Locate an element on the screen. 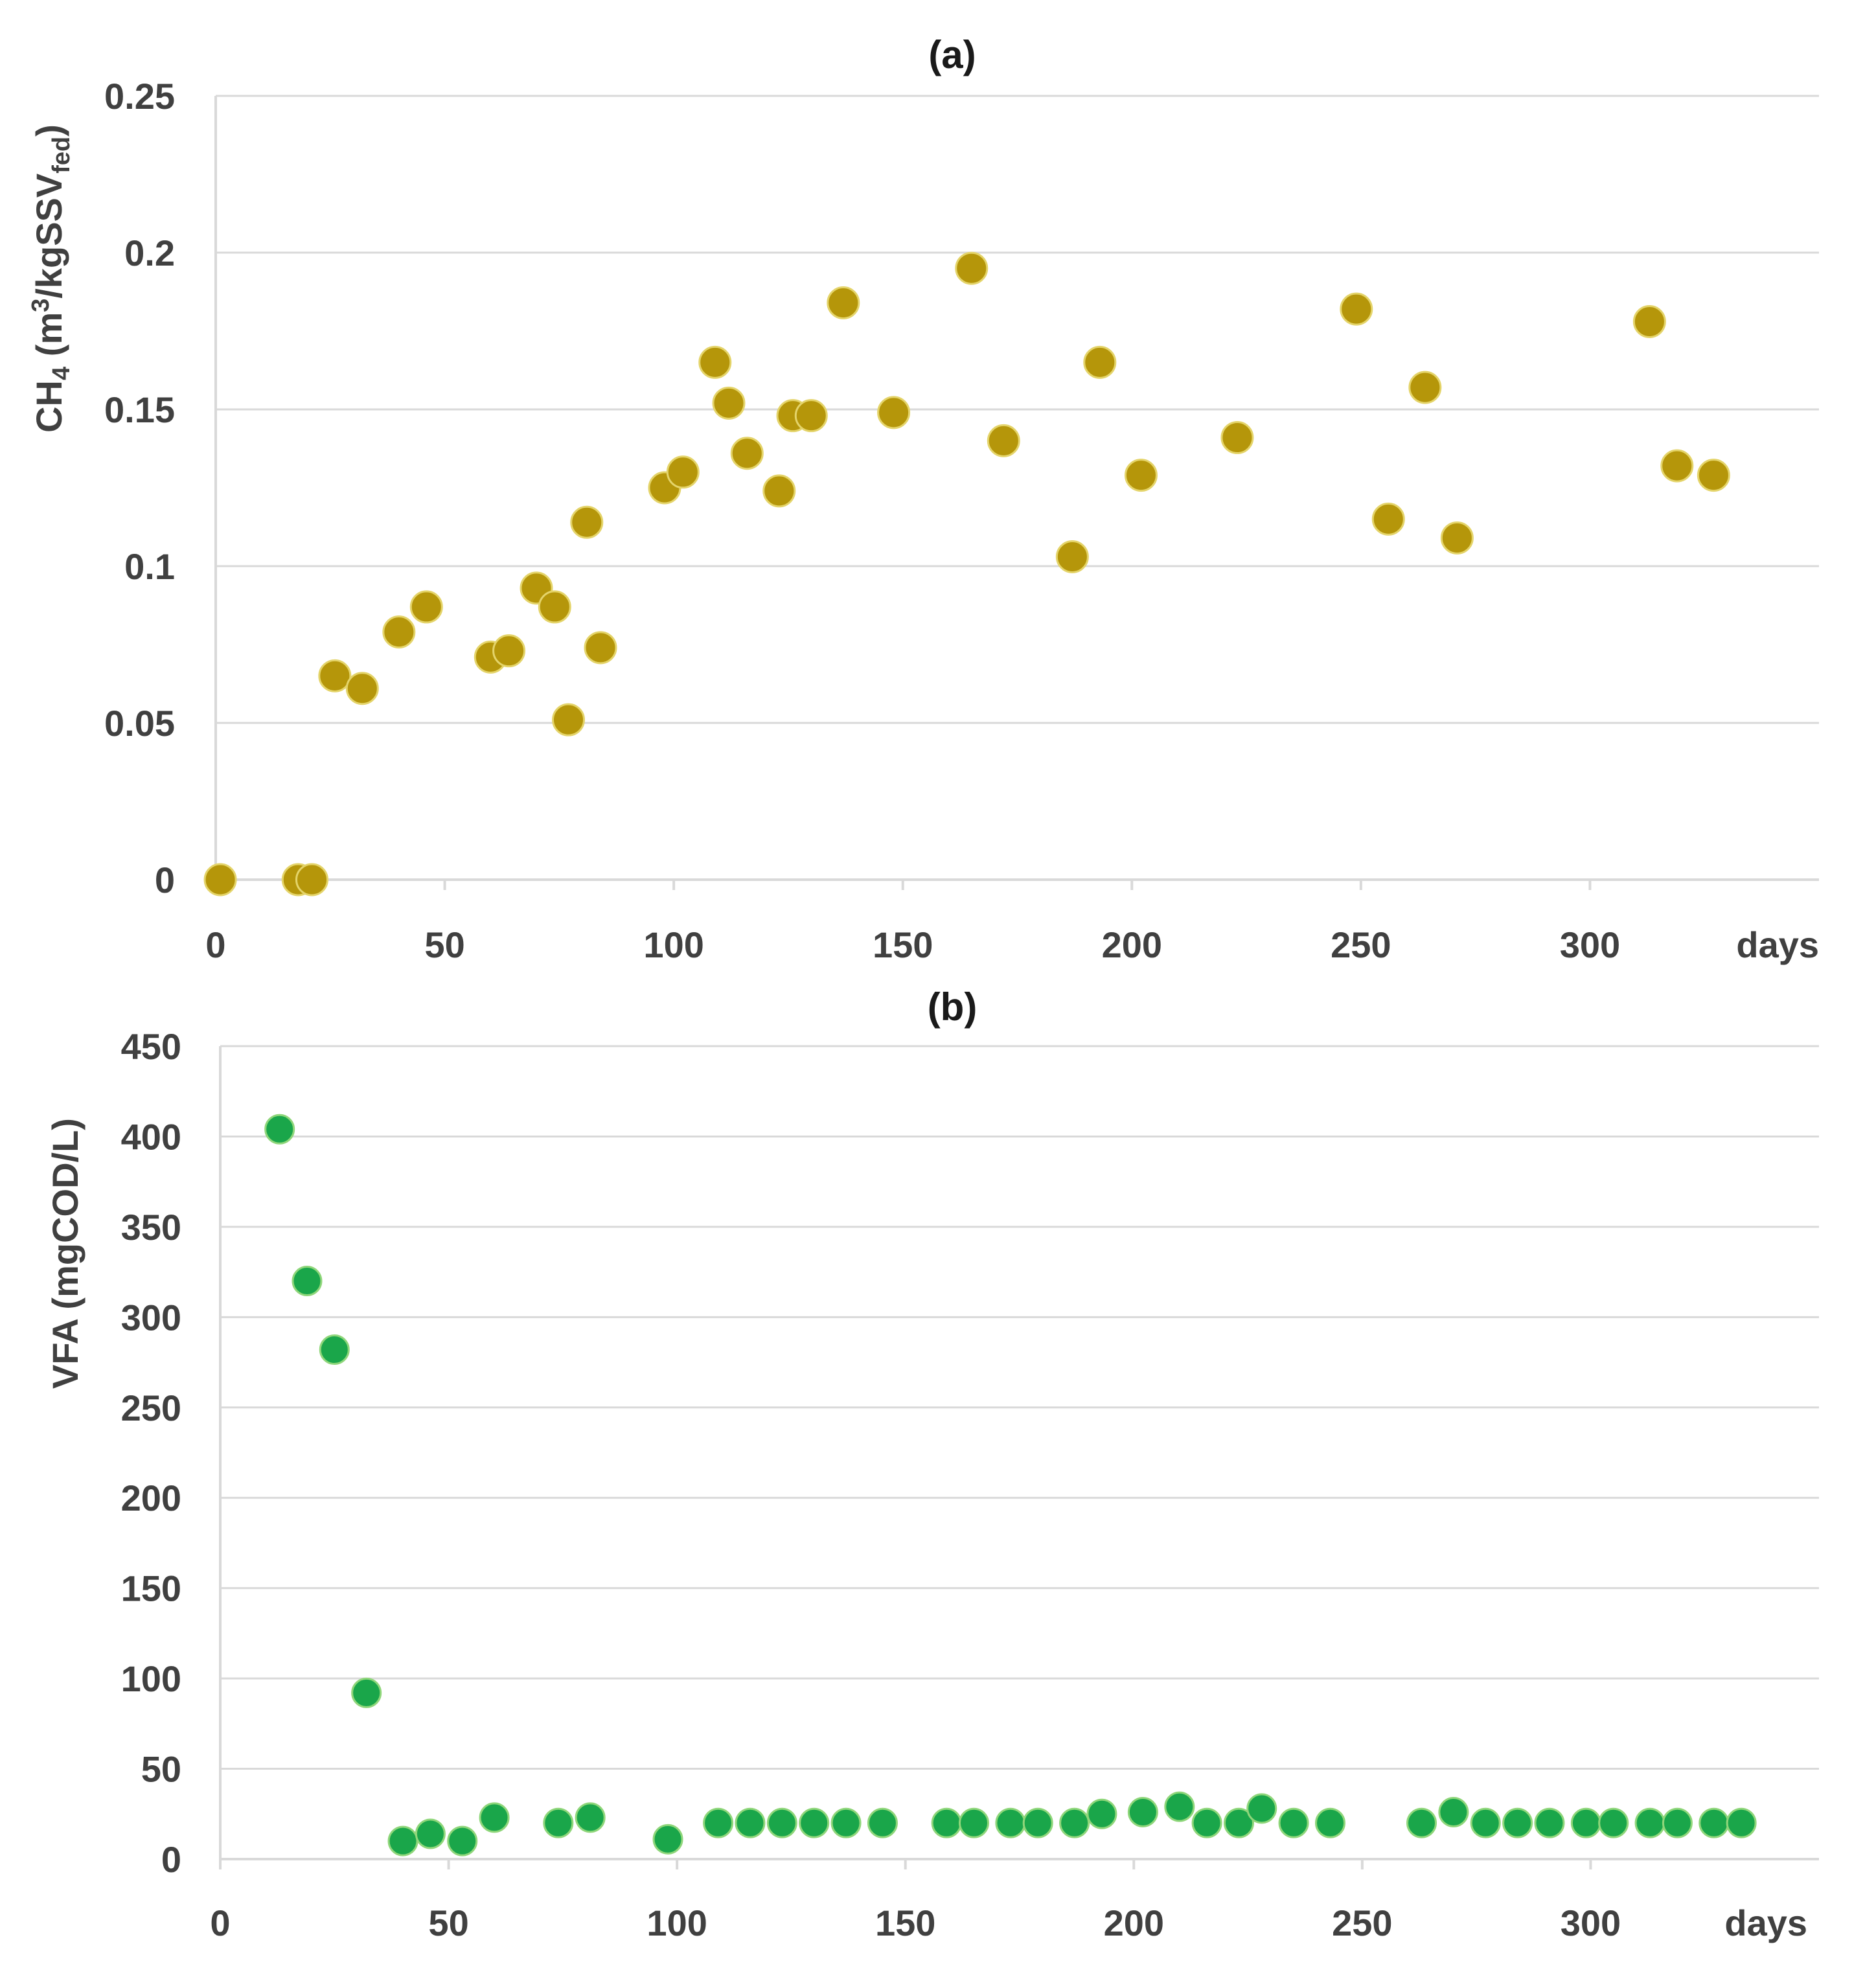  chart-a-x-tick-label: 50 is located at coordinates (444, 944).